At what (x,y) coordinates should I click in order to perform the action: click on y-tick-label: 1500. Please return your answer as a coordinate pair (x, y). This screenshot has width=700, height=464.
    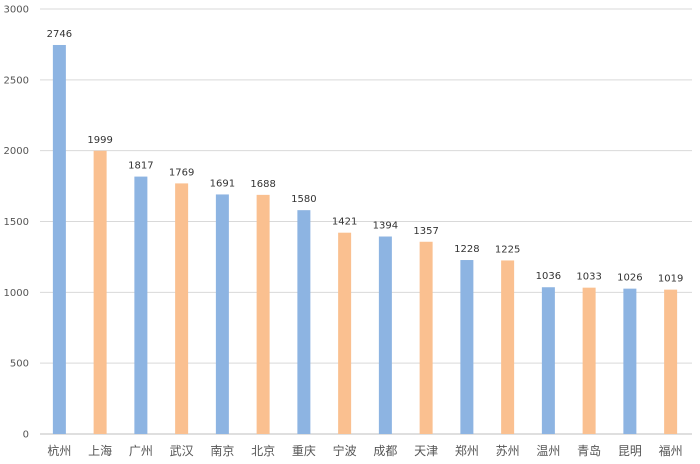
    Looking at the image, I should click on (16, 222).